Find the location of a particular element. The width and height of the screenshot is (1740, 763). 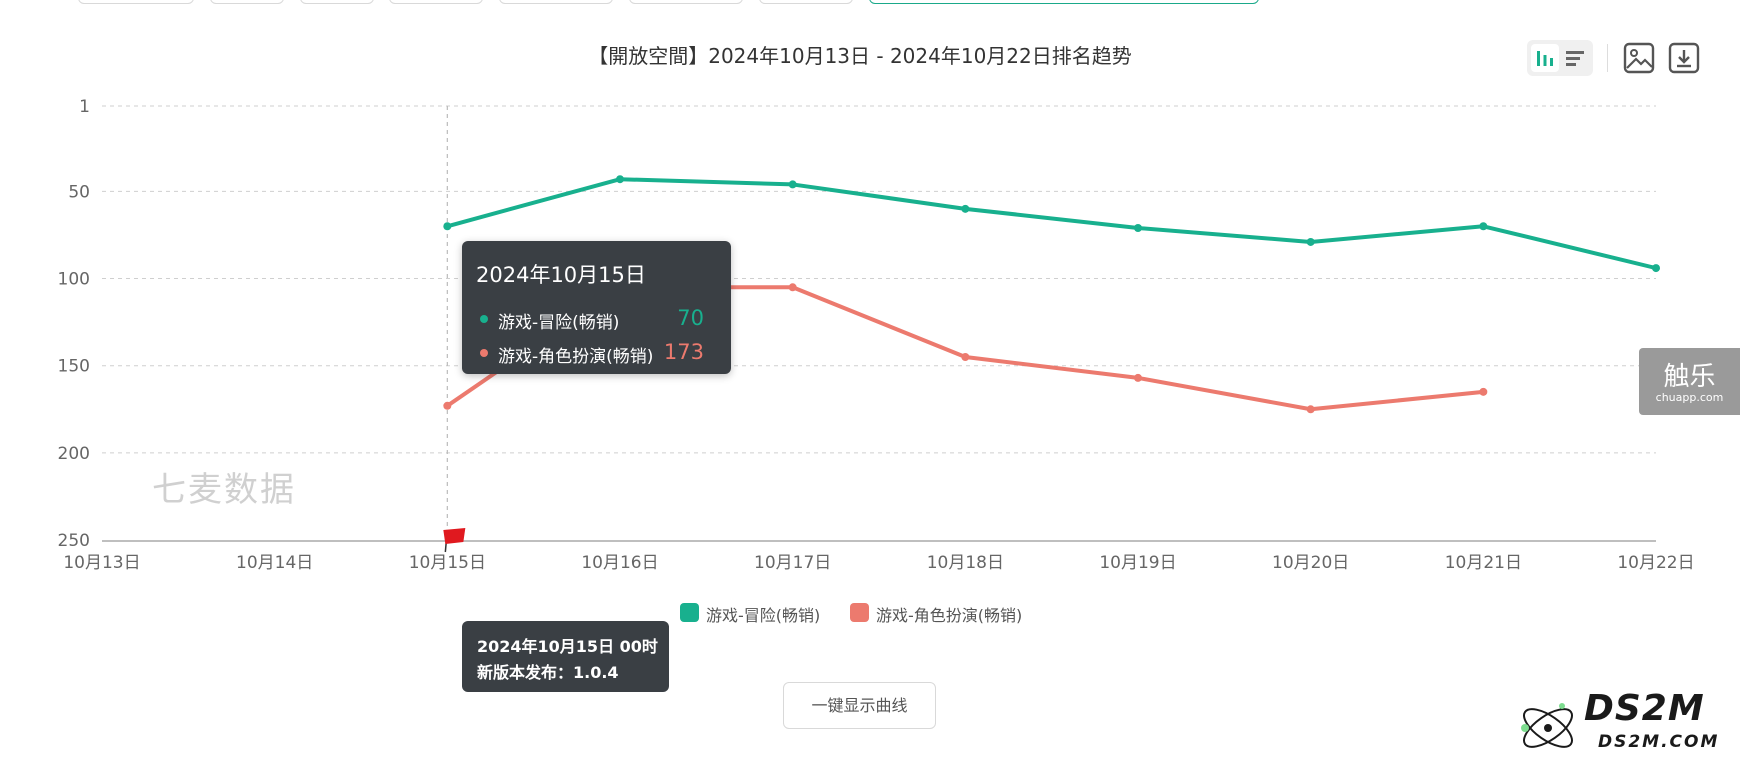

version-release-tooltip: 2024年10月15日 00时 新版本发布：1.0.4 is located at coordinates (565, 656).